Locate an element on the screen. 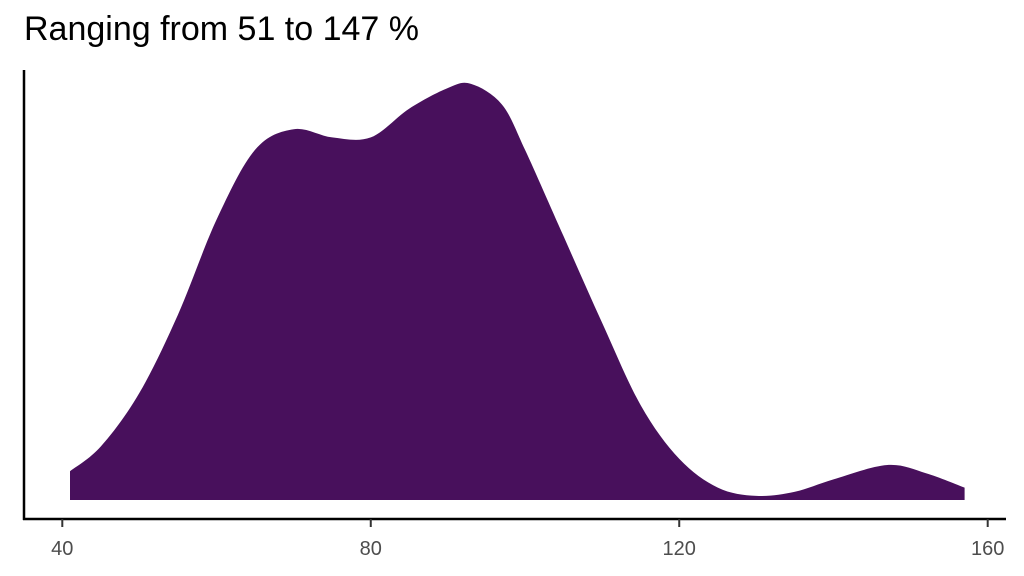  x-tick-label: 40 is located at coordinates (62, 549).